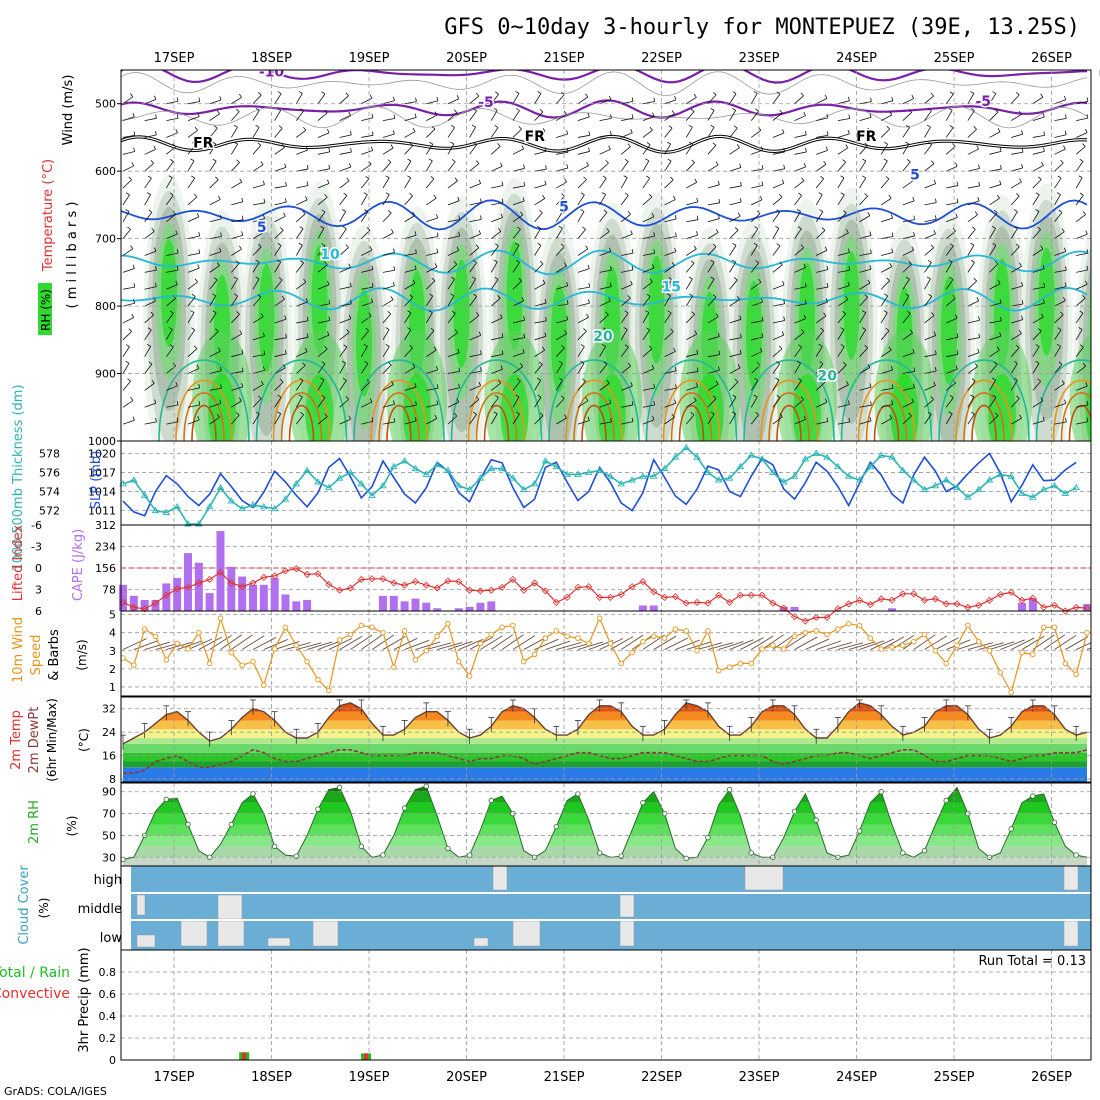 This screenshot has height=1100, width=1100. Describe the element at coordinates (856, 1077) in the screenshot. I see `bottom-date-label: 24SEP` at that location.